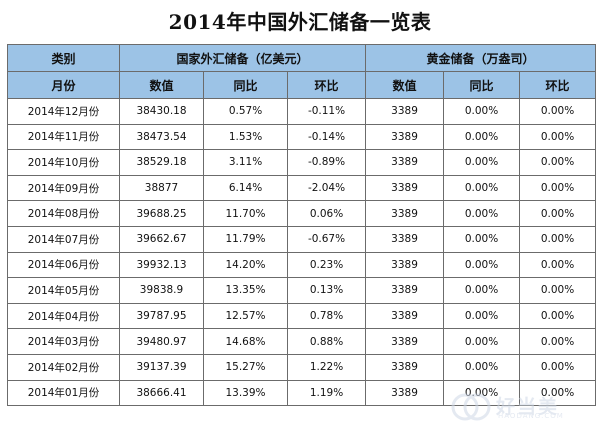 The image size is (600, 428). What do you see at coordinates (528, 407) in the screenshot?
I see `watermark-text: 好当美` at bounding box center [528, 407].